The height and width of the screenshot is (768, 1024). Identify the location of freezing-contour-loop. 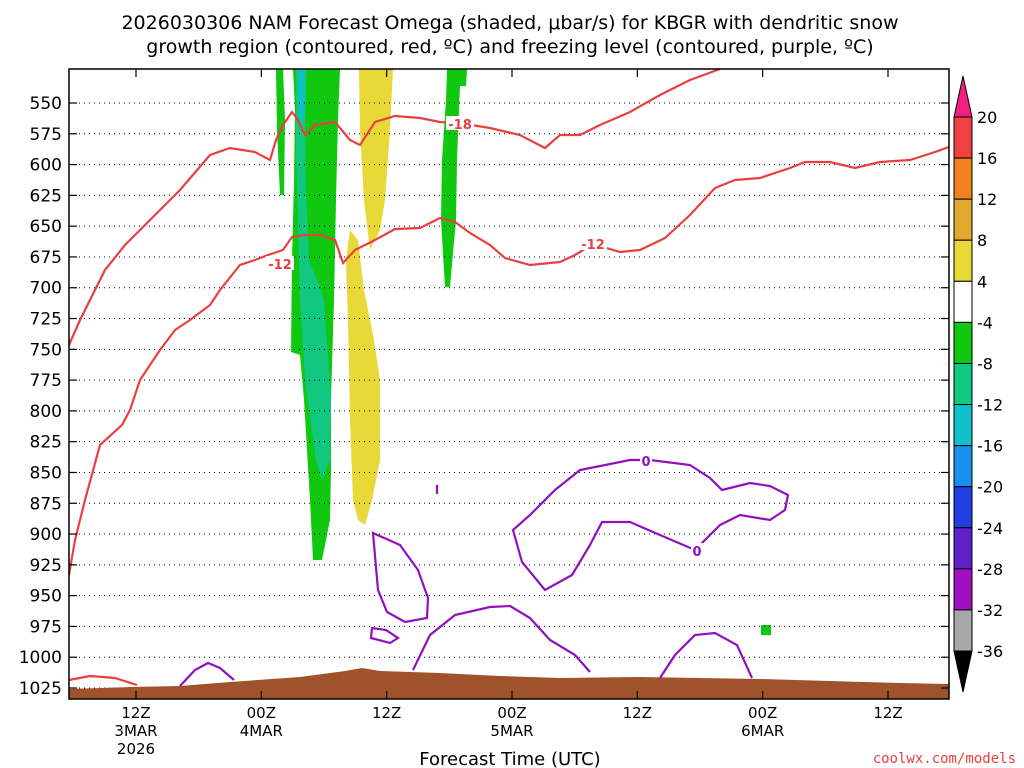
(400, 577).